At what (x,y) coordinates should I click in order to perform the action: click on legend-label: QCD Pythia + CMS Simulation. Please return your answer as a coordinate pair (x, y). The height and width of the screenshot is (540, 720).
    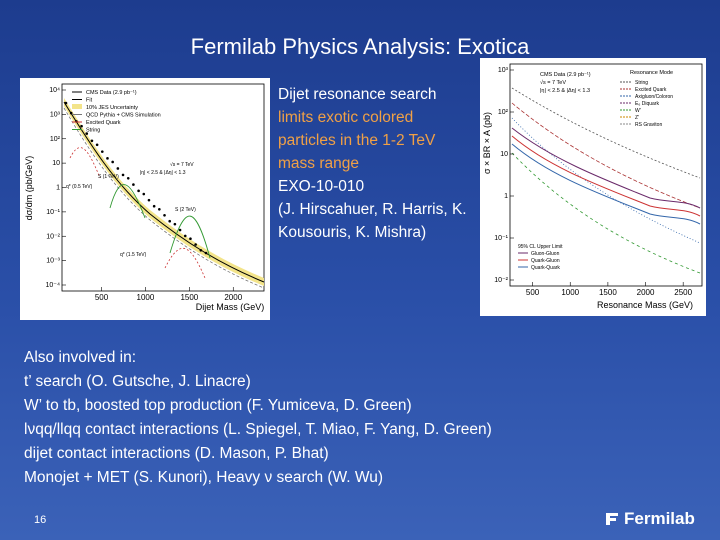
    Looking at the image, I should click on (123, 116).